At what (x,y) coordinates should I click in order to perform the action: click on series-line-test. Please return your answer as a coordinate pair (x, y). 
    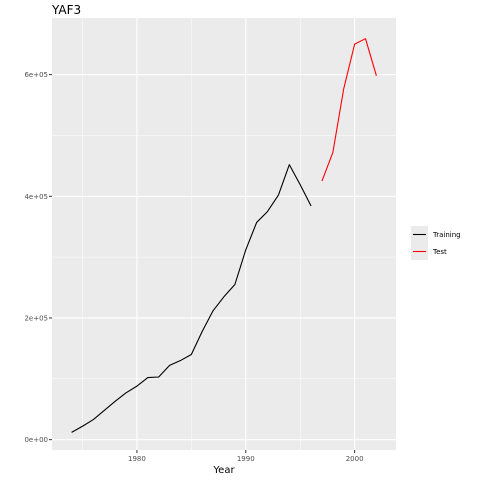
    Looking at the image, I should click on (349, 110).